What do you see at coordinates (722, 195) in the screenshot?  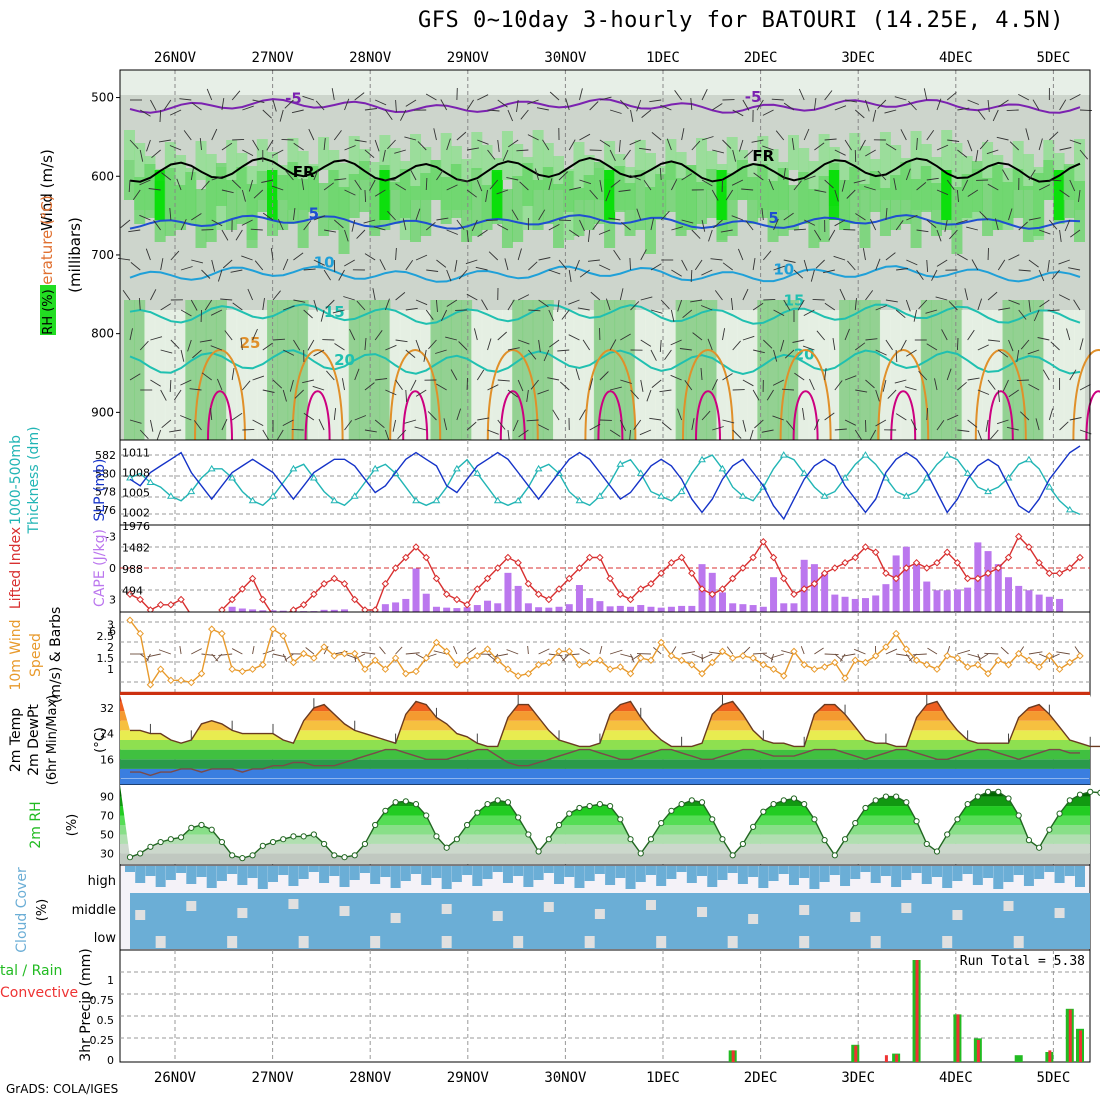 I see `rh-saturated-band` at bounding box center [722, 195].